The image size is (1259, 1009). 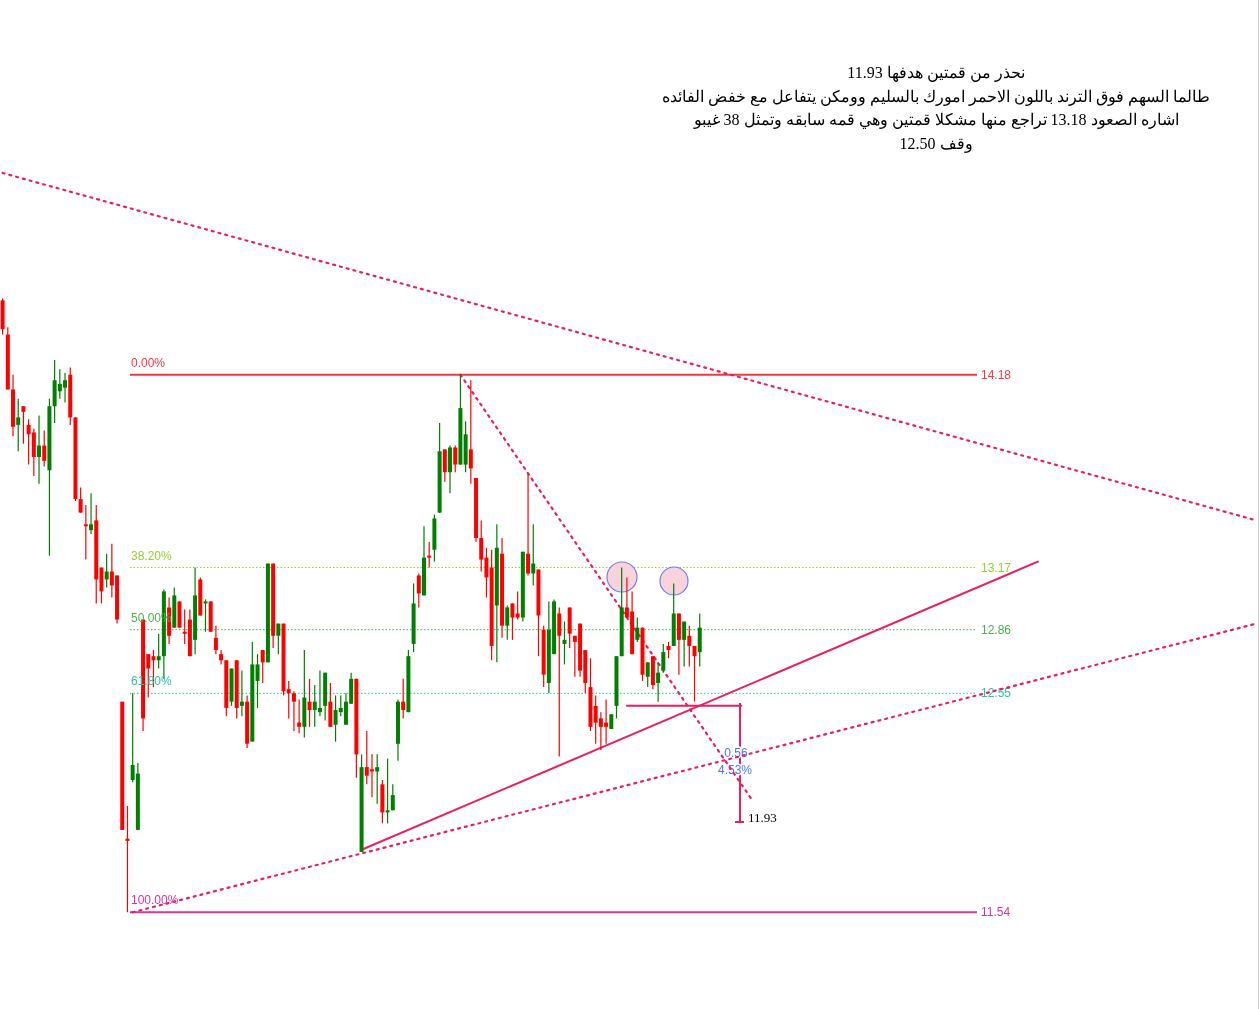 I want to click on y-tick-label: 12.86, so click(x=996, y=629).